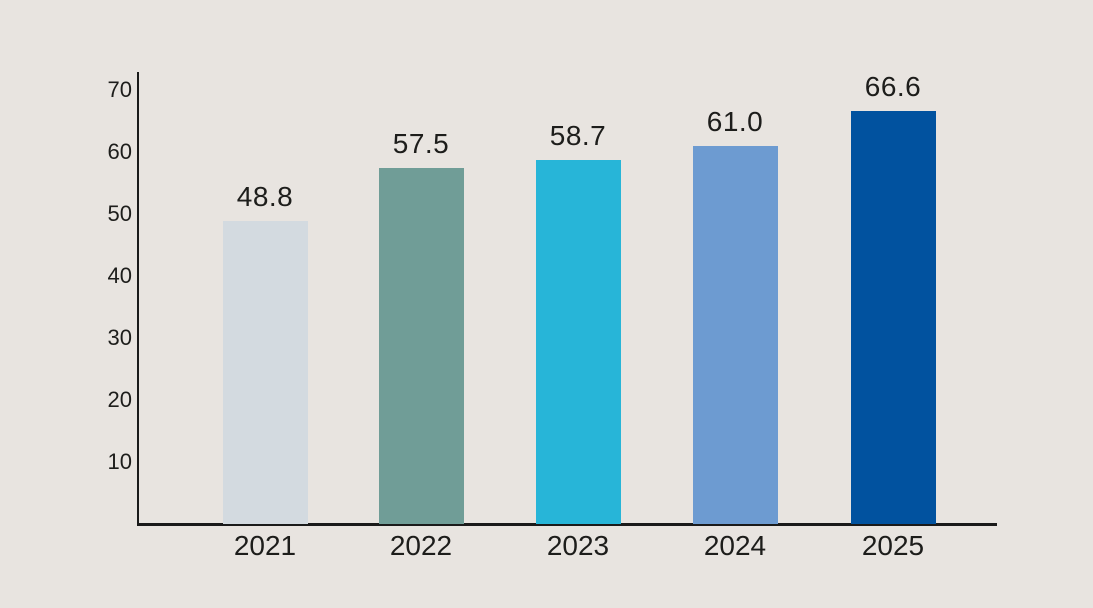 The image size is (1093, 608). Describe the element at coordinates (119, 337) in the screenshot. I see `y-tick-label-30: 30` at that location.